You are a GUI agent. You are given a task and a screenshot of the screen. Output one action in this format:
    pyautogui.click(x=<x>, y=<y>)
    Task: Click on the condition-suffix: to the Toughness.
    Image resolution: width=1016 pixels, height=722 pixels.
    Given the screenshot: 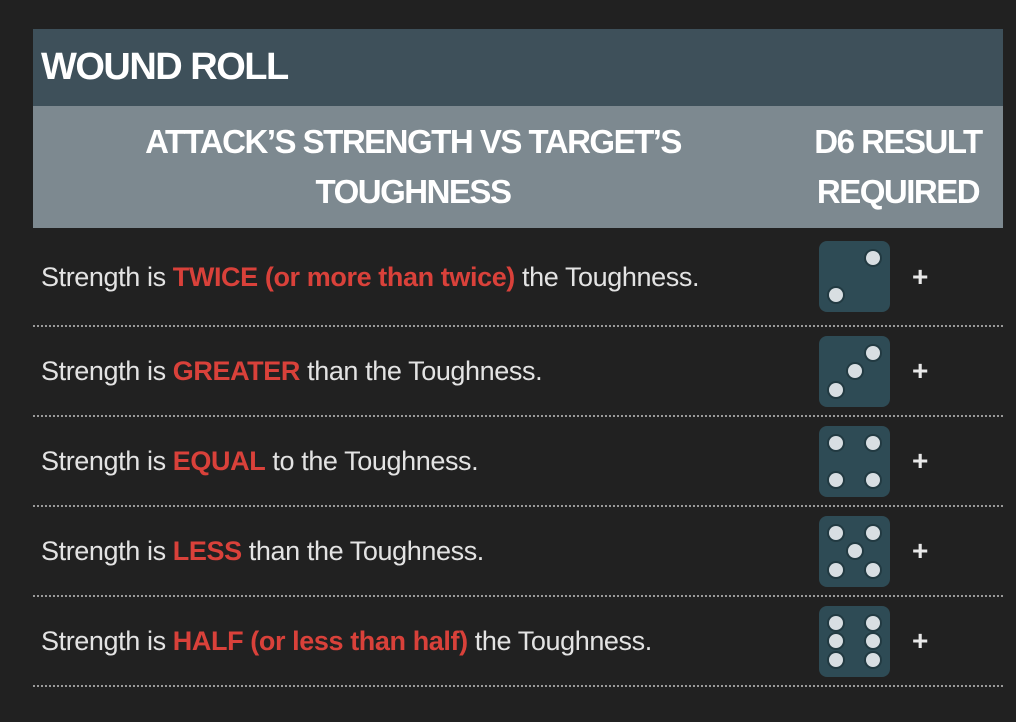 What is the action you would take?
    pyautogui.click(x=372, y=461)
    